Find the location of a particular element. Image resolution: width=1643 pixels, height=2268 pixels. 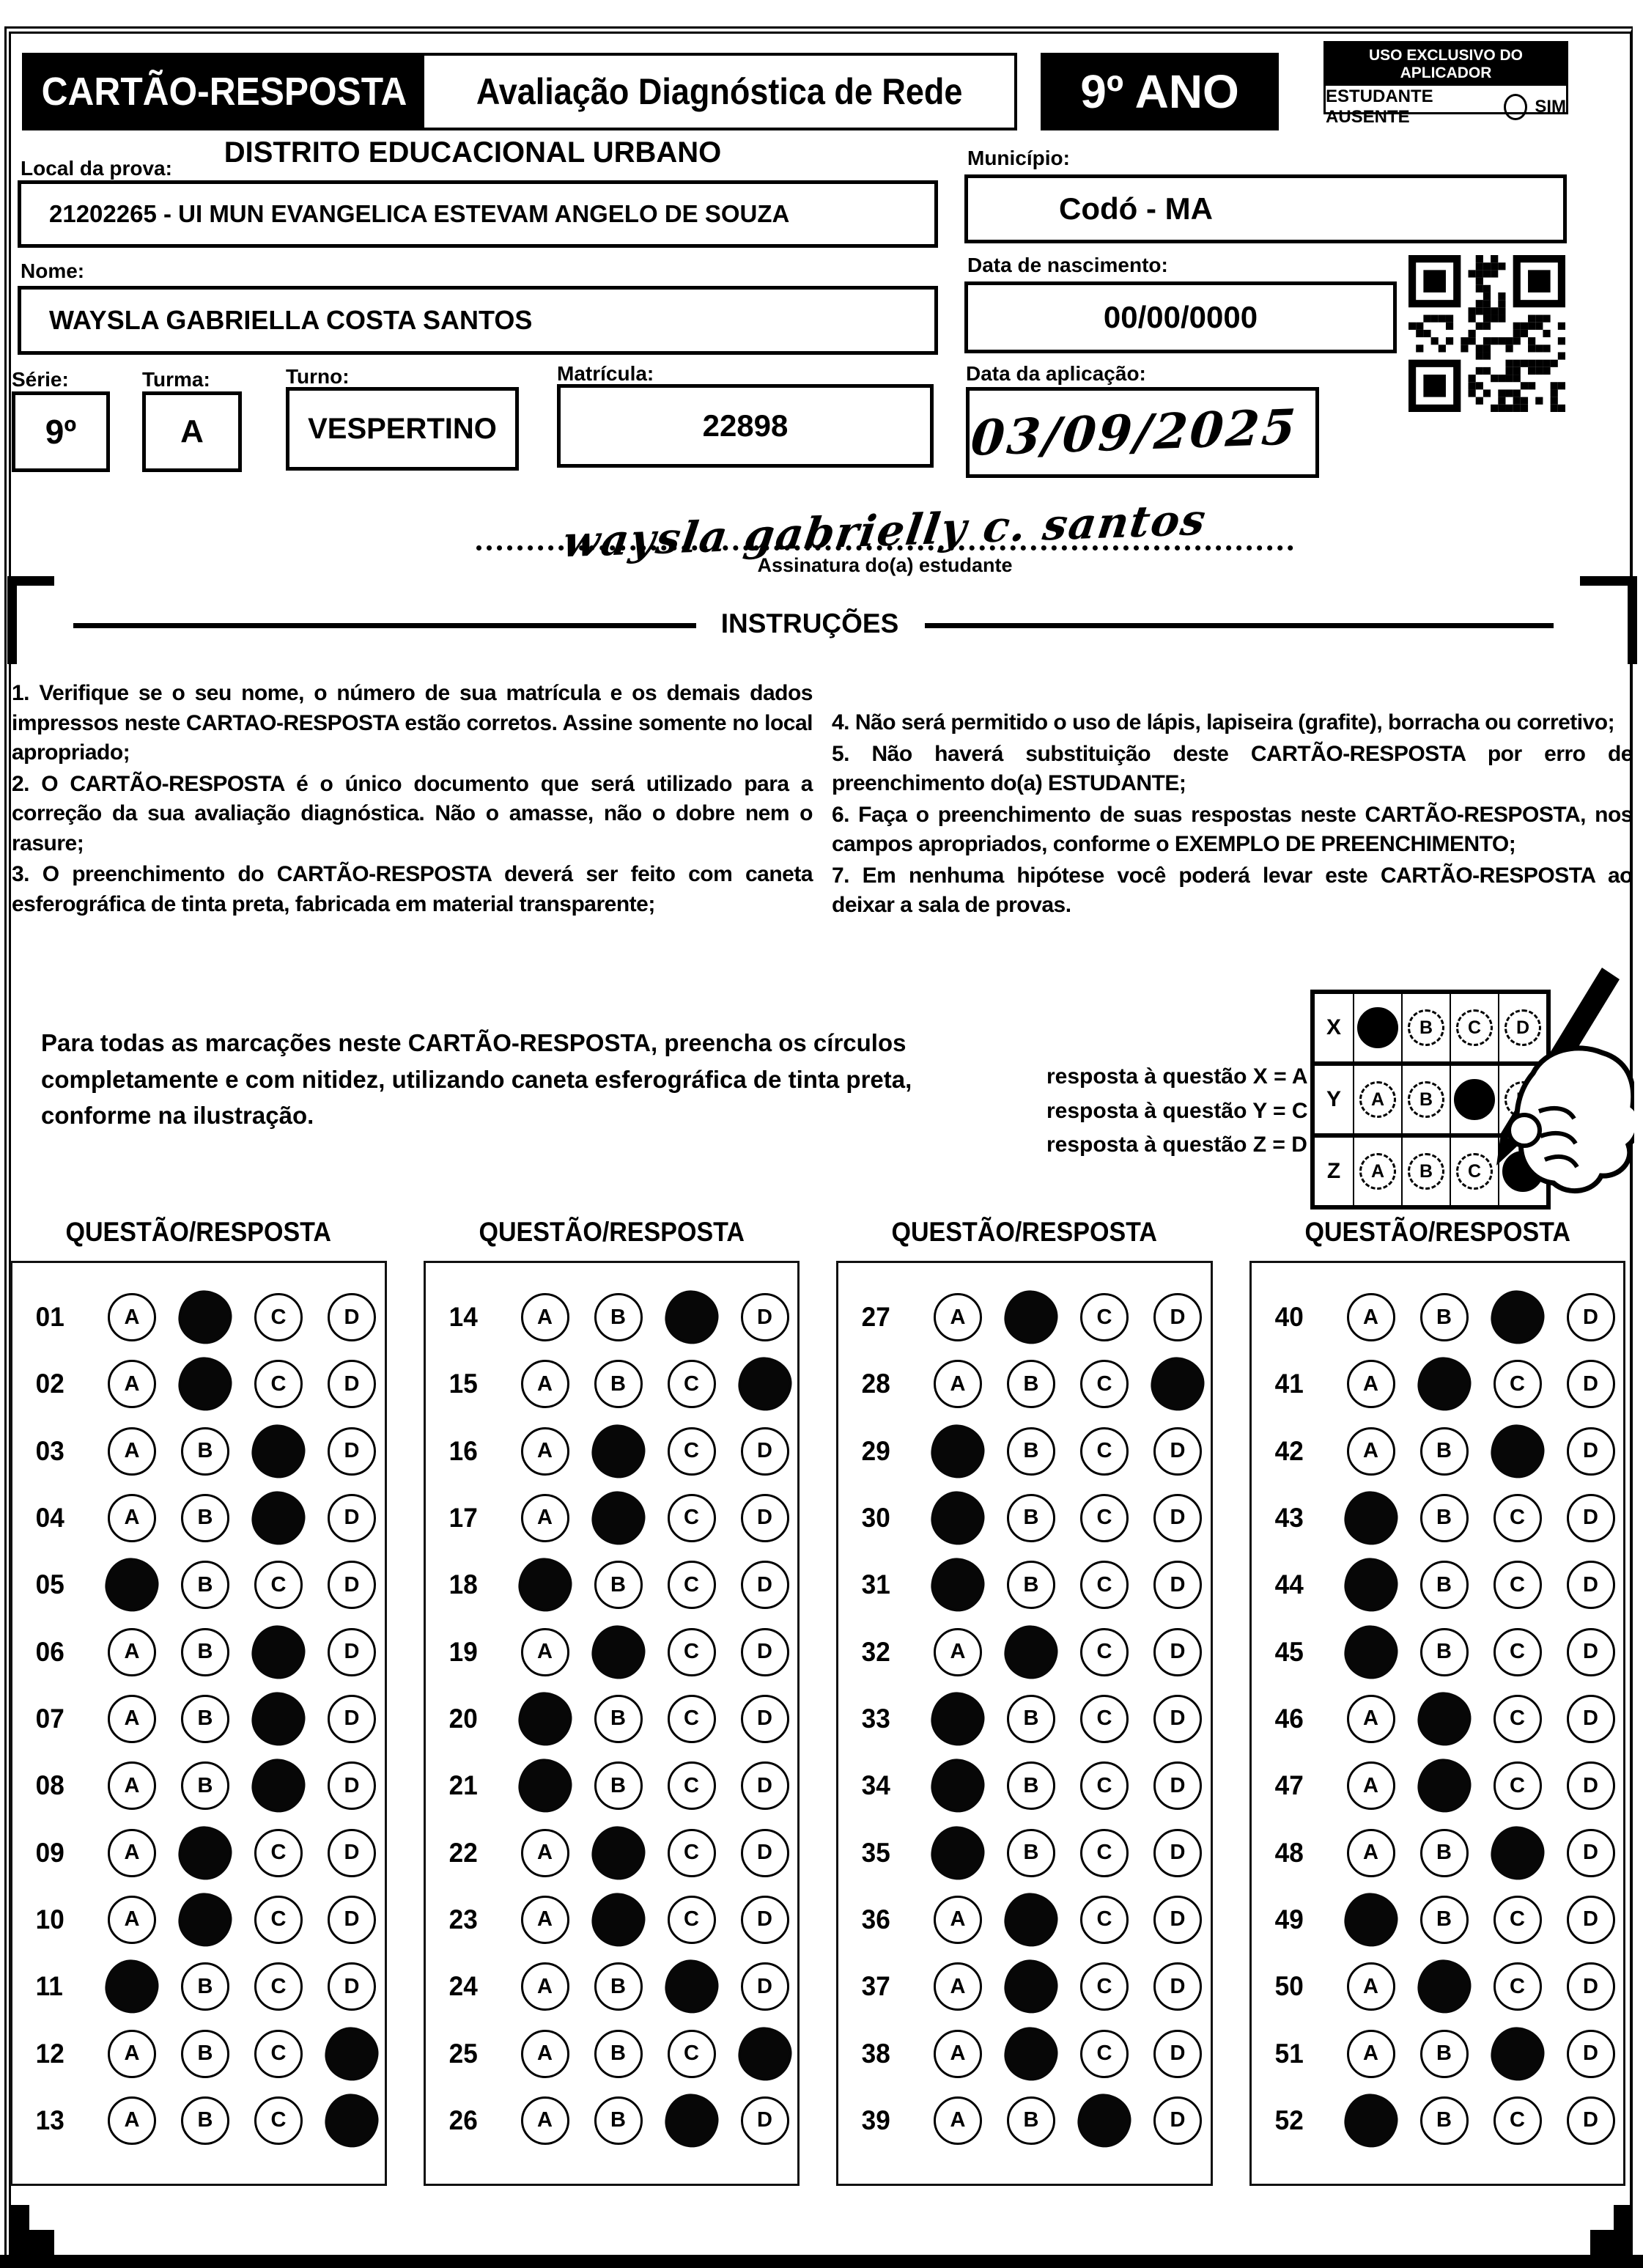

example-bubble-D: D is located at coordinates (1522, 1027).